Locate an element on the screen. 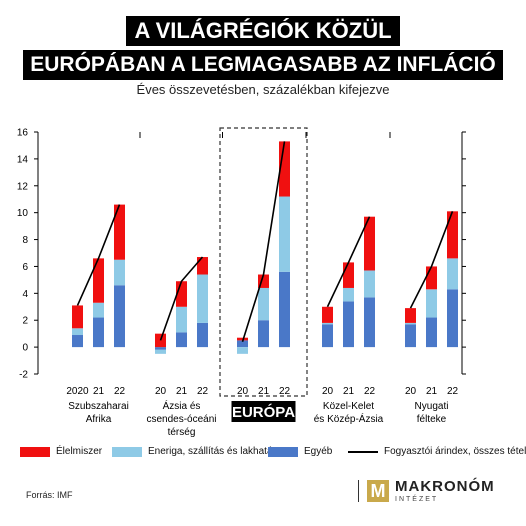 The height and width of the screenshot is (526, 526). region-label-highlight-bg is located at coordinates (263, 411).